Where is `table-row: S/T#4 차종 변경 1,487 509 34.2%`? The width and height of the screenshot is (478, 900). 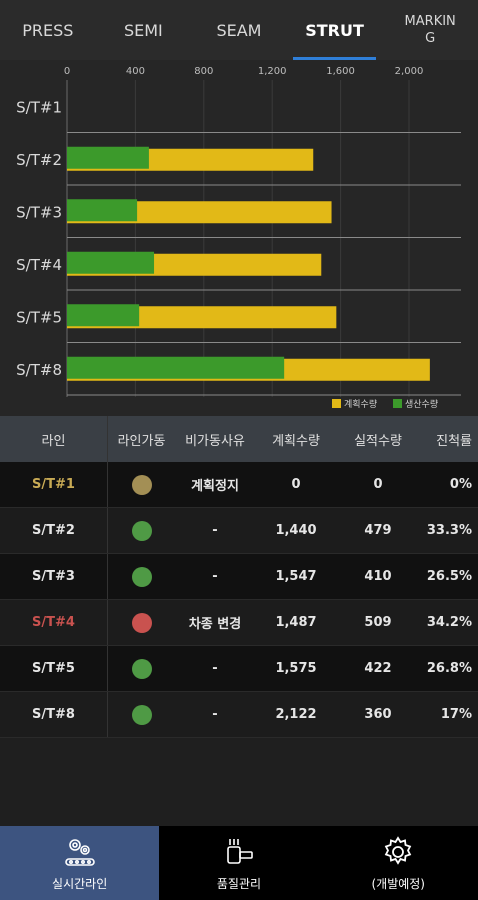
table-row: S/T#4 차종 변경 1,487 509 34.2% is located at coordinates (239, 623).